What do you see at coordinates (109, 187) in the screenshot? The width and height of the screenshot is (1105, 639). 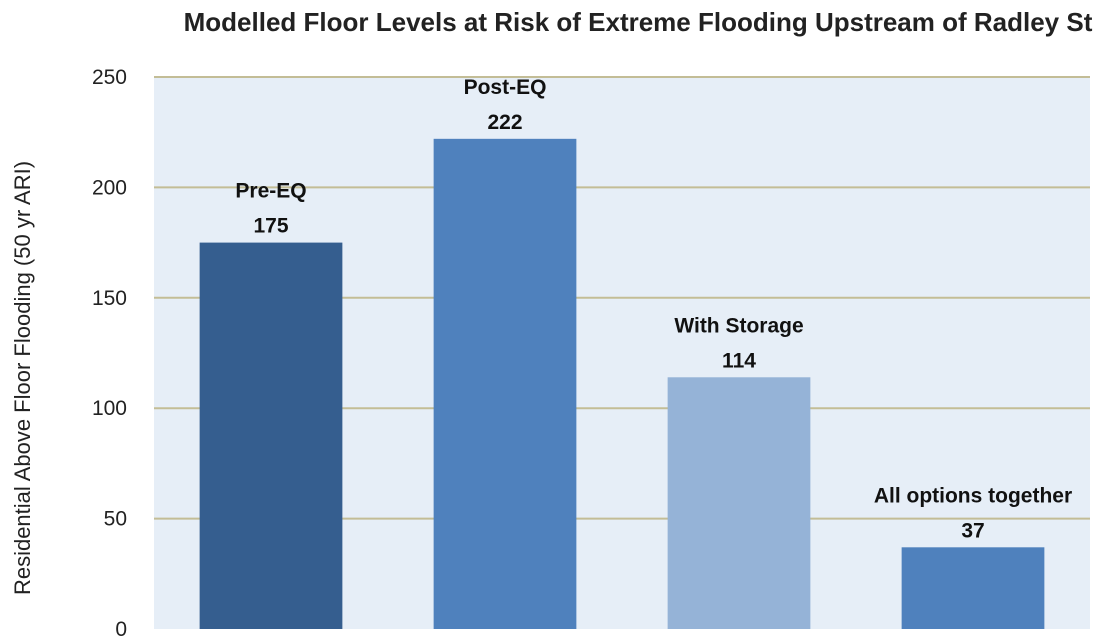 I see `y-tick-label: 200` at bounding box center [109, 187].